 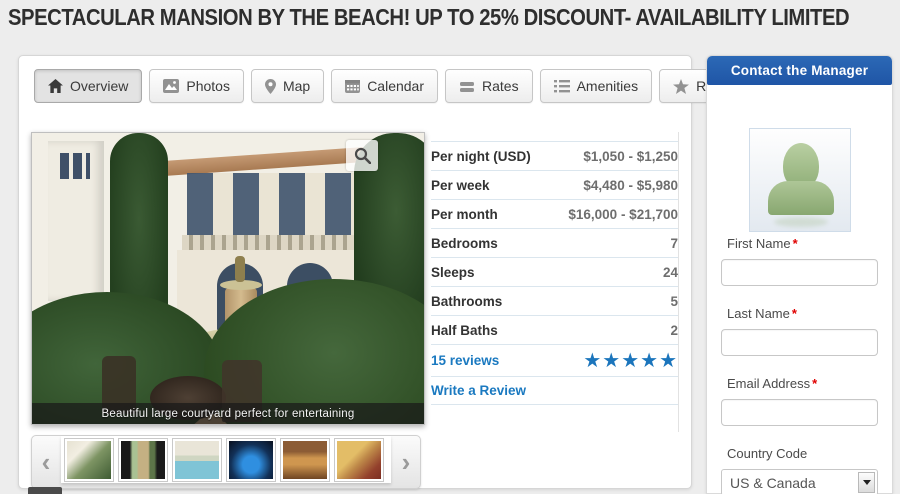 I want to click on table-row: Per month $16,000 - $21,700, so click(x=554, y=213).